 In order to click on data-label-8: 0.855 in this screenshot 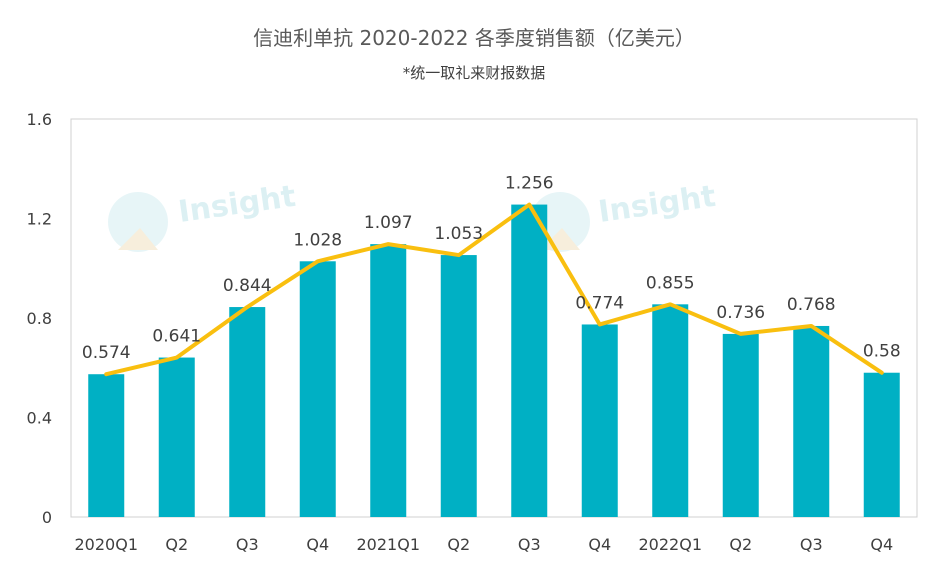, I will do `click(670, 283)`.